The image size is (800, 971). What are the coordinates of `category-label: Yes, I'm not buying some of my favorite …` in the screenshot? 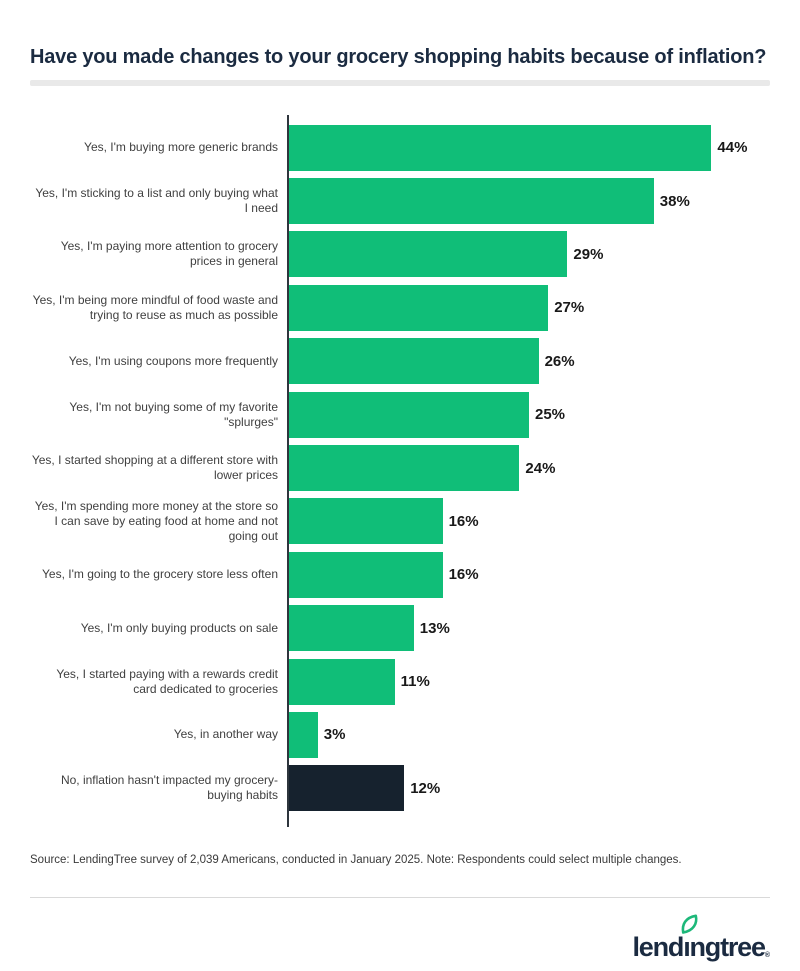 It's located at (173, 414).